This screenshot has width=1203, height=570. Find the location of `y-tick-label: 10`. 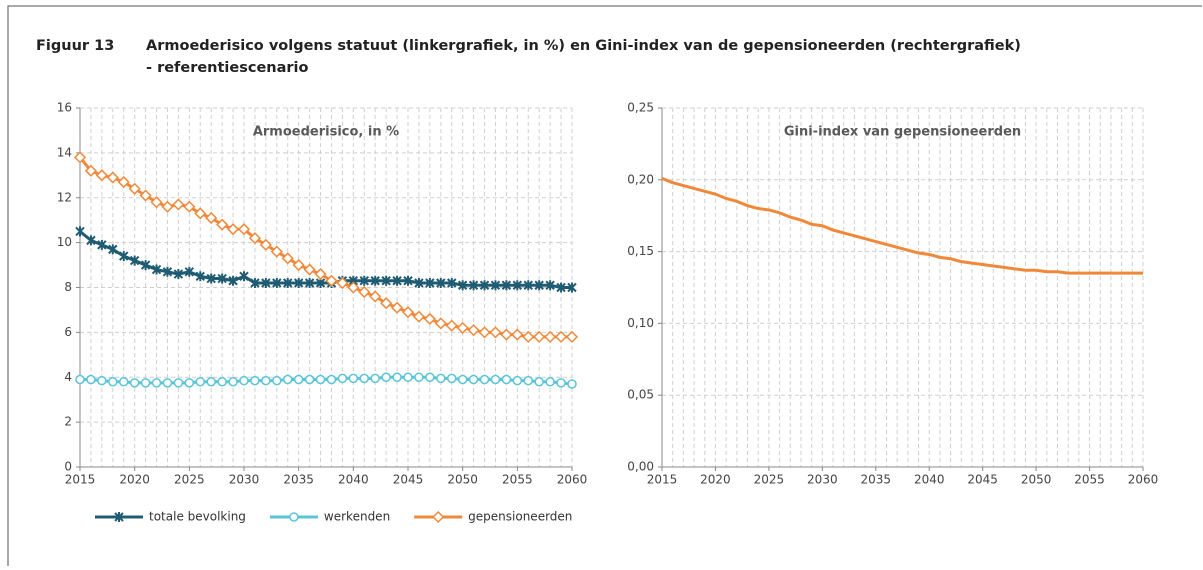

y-tick-label: 10 is located at coordinates (64, 242).